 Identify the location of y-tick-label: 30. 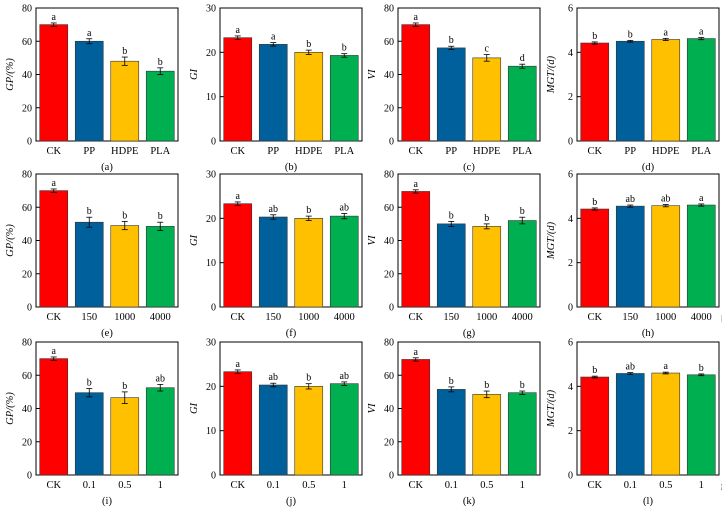
(211, 9).